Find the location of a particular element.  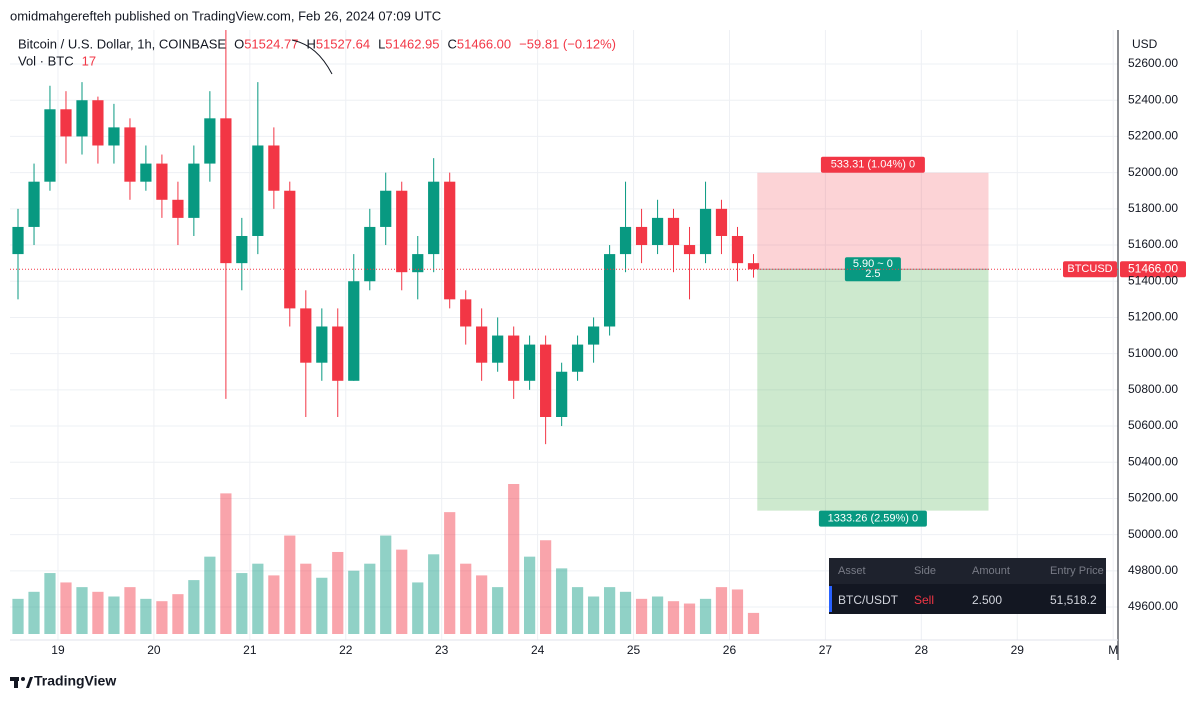

table-header: Entry Price is located at coordinates (1077, 571).